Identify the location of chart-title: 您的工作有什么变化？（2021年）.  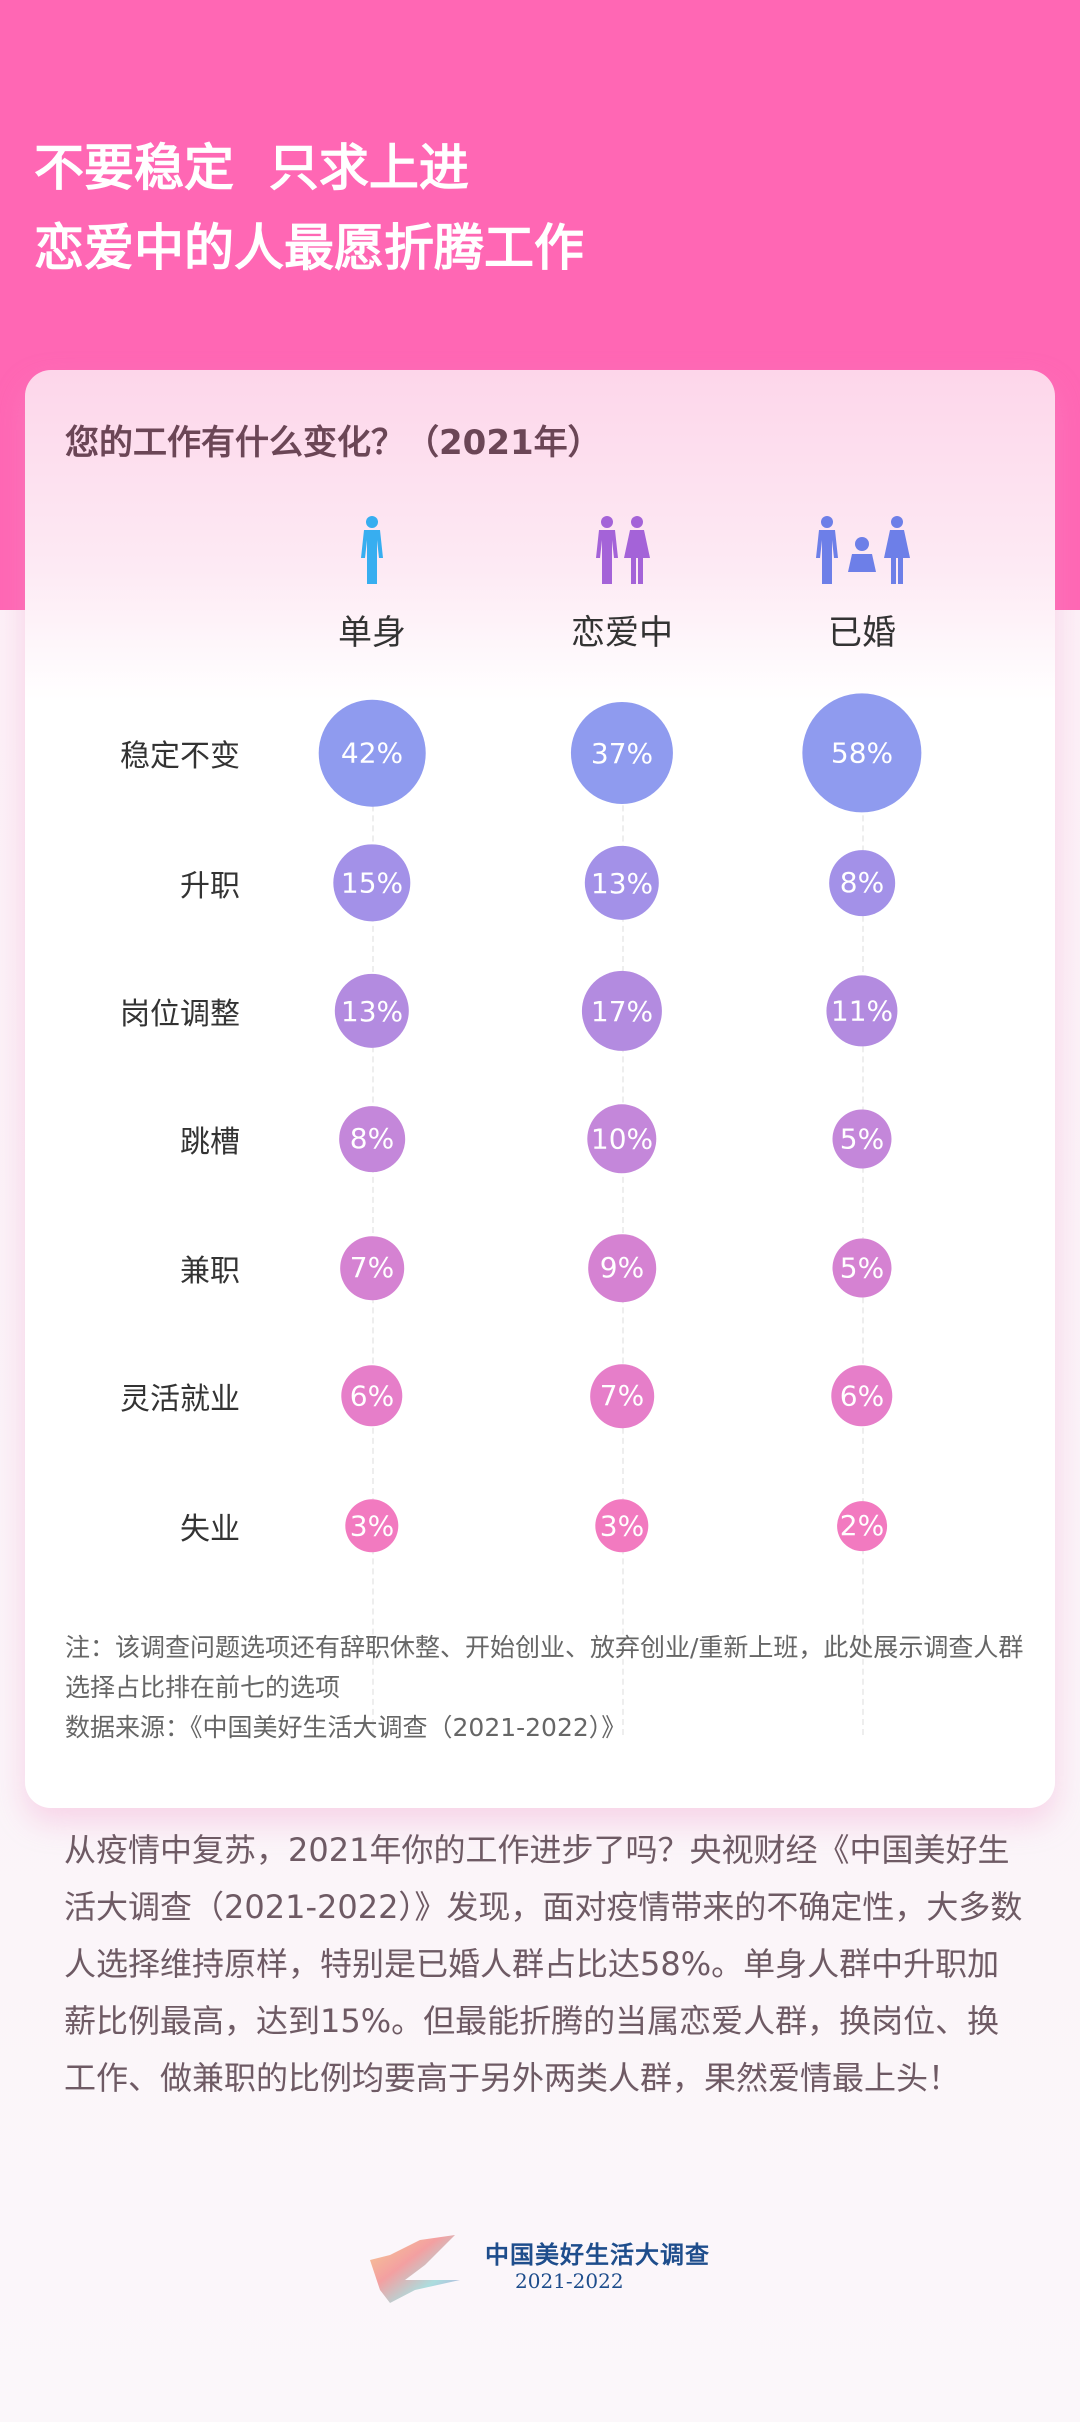
(333, 443).